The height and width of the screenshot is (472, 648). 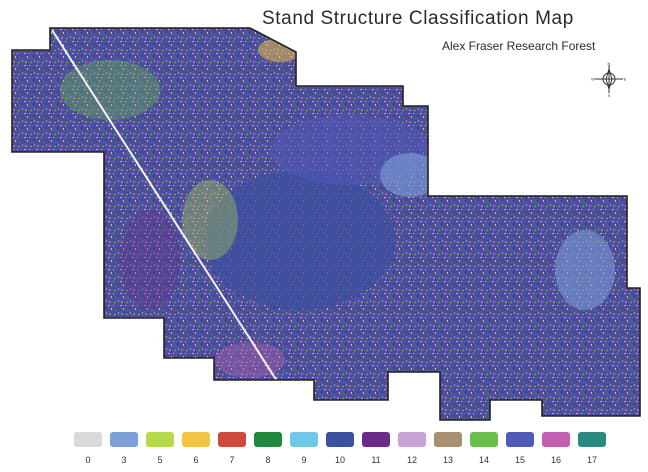 I want to click on compass-e-label: E, so click(x=625, y=79).